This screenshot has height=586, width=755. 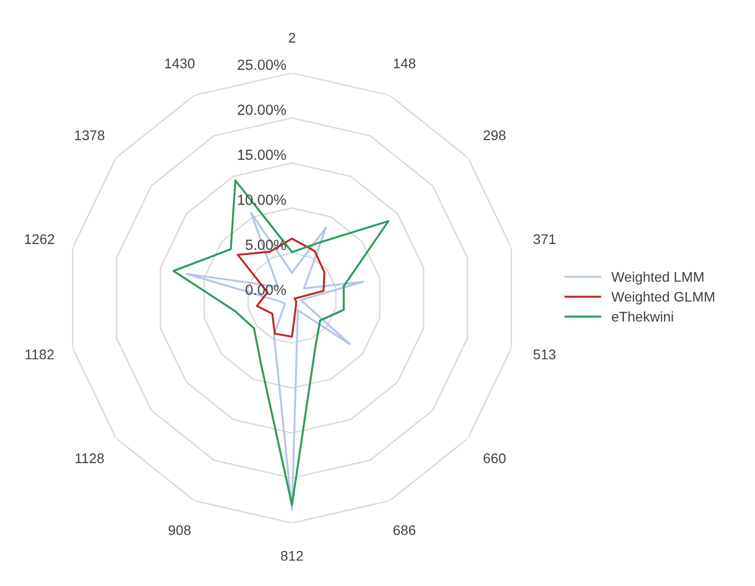 I want to click on spoke-label: 298, so click(x=495, y=135).